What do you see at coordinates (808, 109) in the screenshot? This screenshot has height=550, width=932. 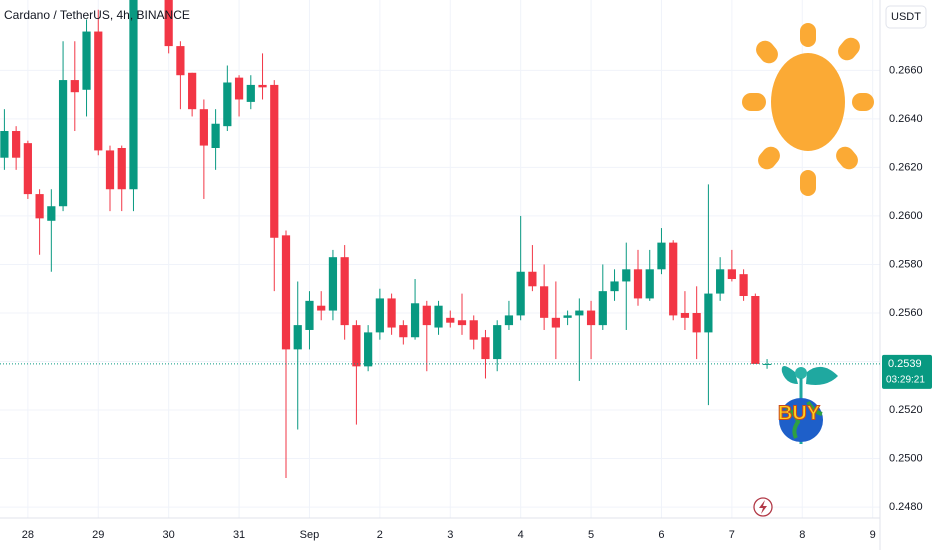 I see `sun-icon` at bounding box center [808, 109].